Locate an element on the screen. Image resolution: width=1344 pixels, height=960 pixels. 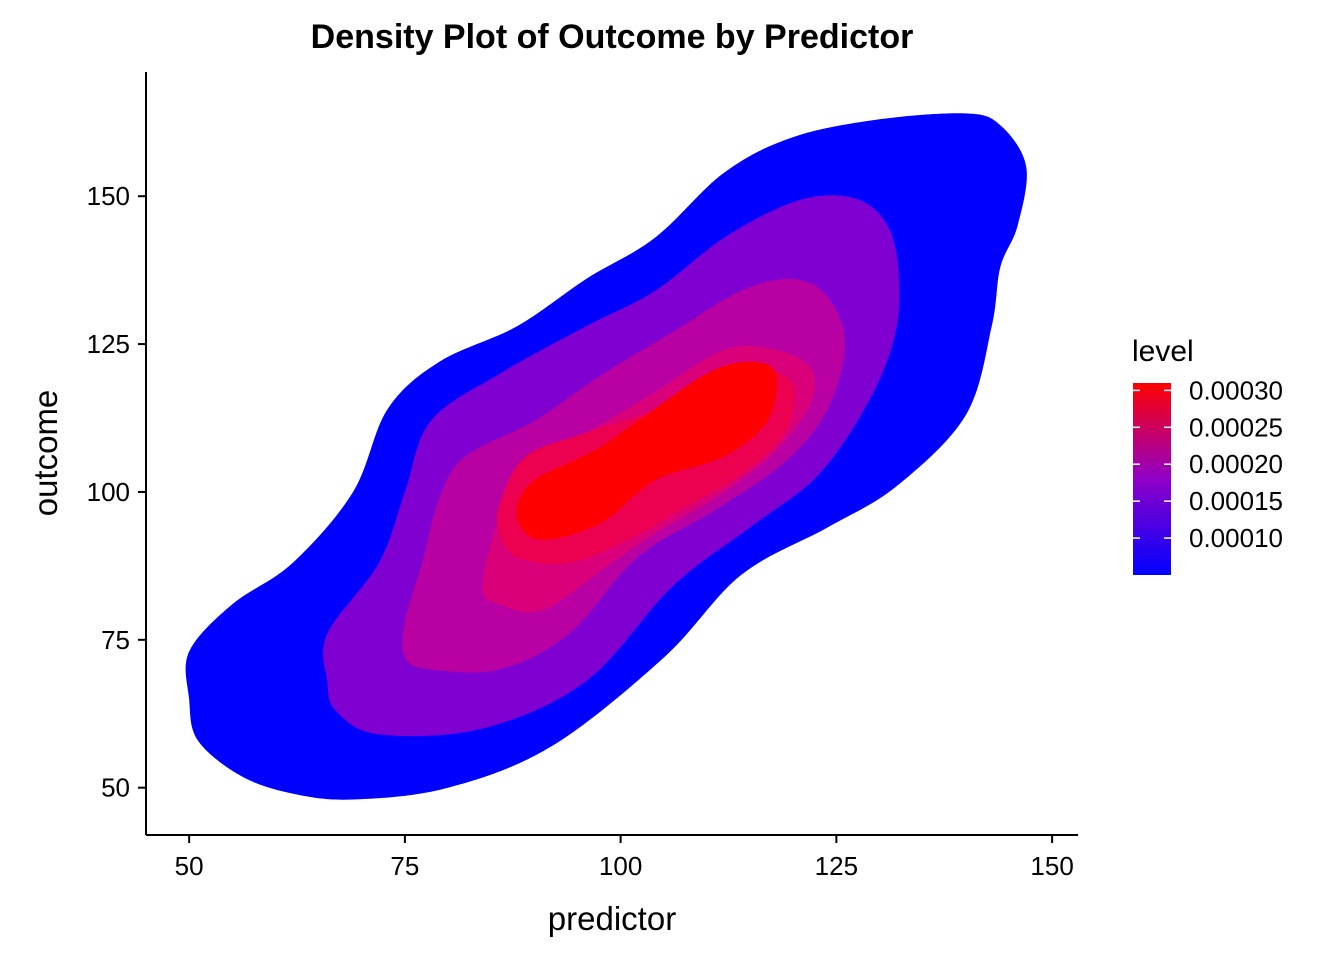
legend-tick-label: 0.00015 is located at coordinates (1236, 501).